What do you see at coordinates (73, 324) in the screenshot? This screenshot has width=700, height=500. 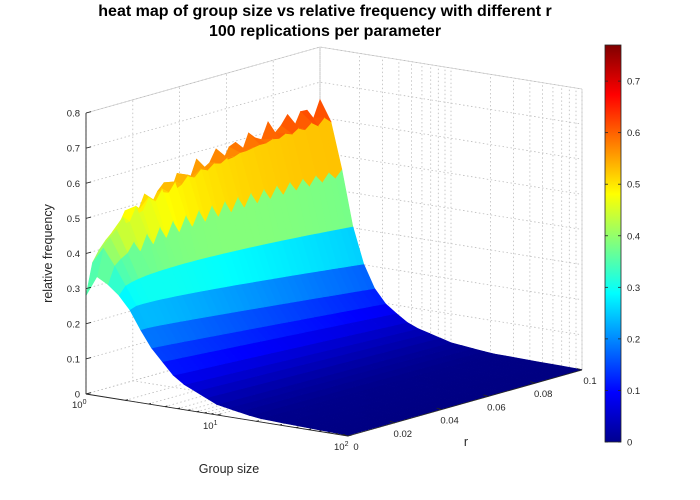 I see `z-tick-label: 0.2` at bounding box center [73, 324].